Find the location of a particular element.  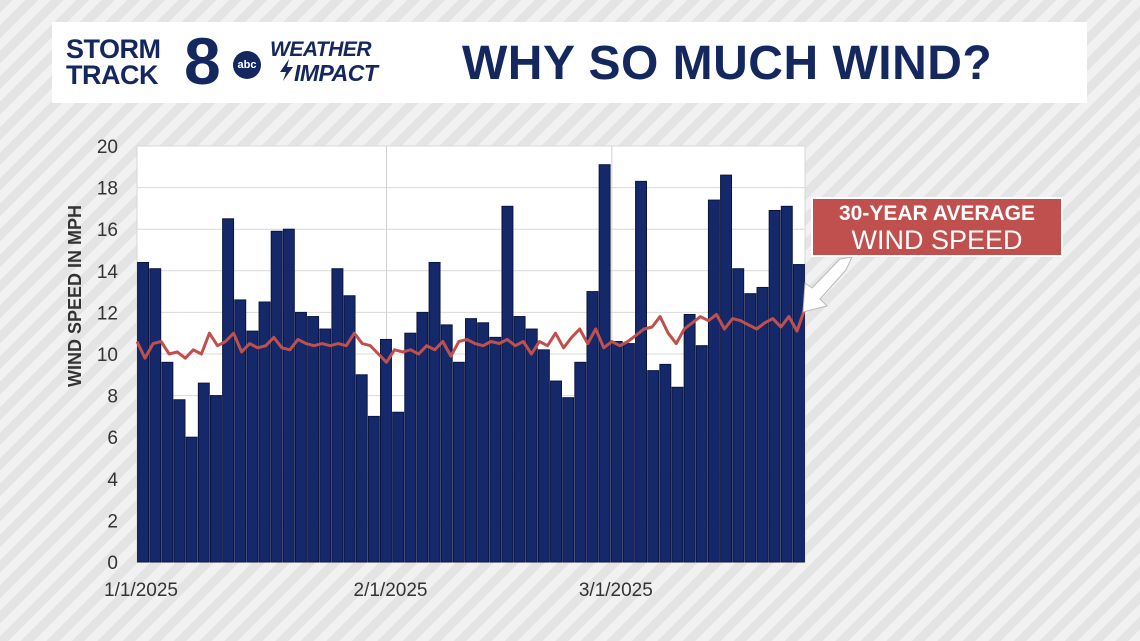

y-tick-label: 12 is located at coordinates (107, 313).